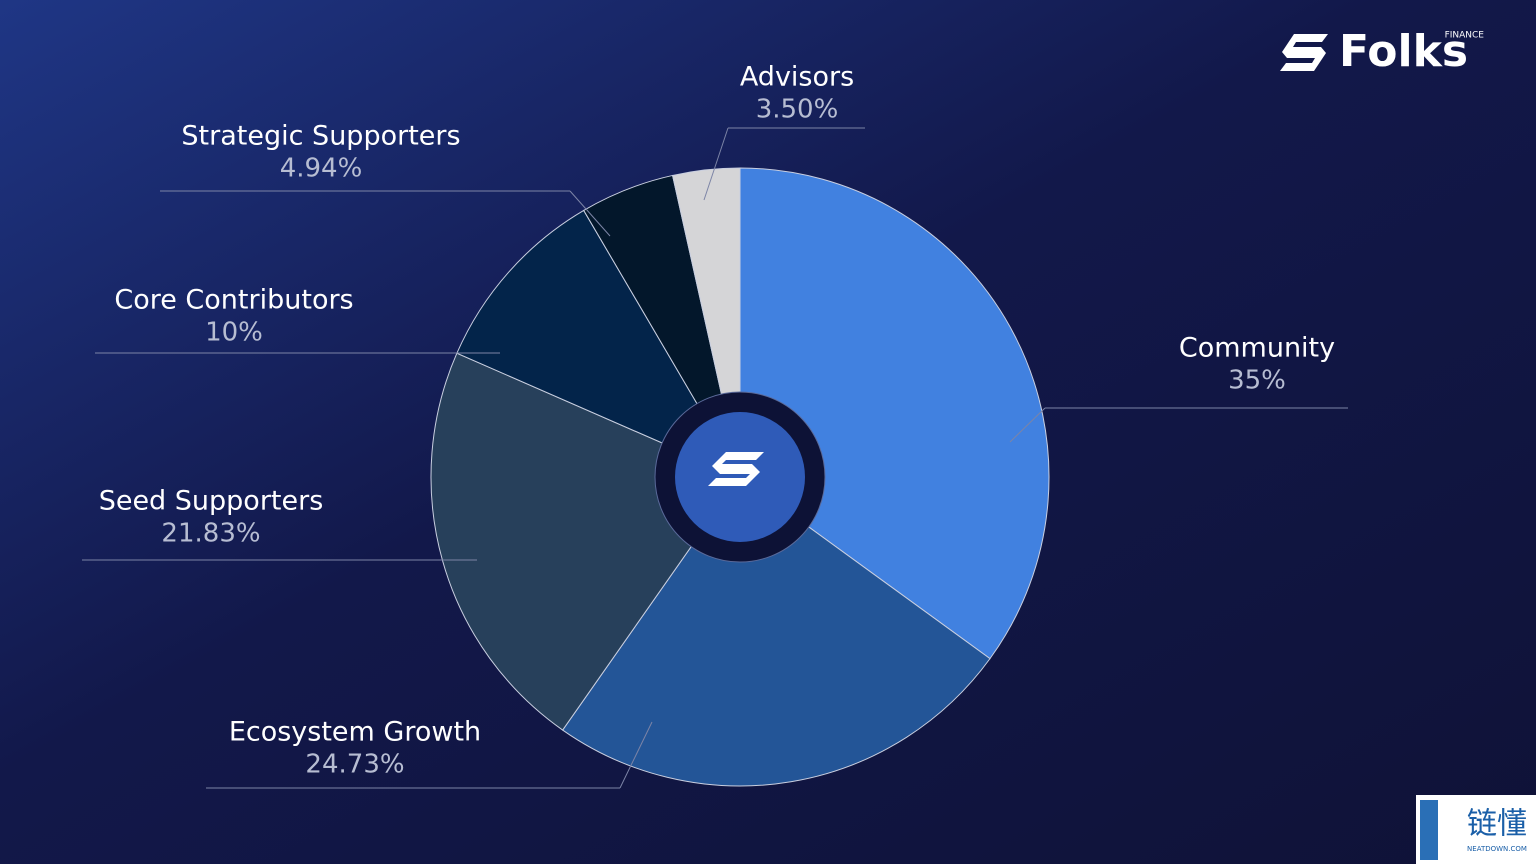 This screenshot has height=864, width=1536. What do you see at coordinates (1465, 36) in the screenshot?
I see `brand-sub: FINANCE` at bounding box center [1465, 36].